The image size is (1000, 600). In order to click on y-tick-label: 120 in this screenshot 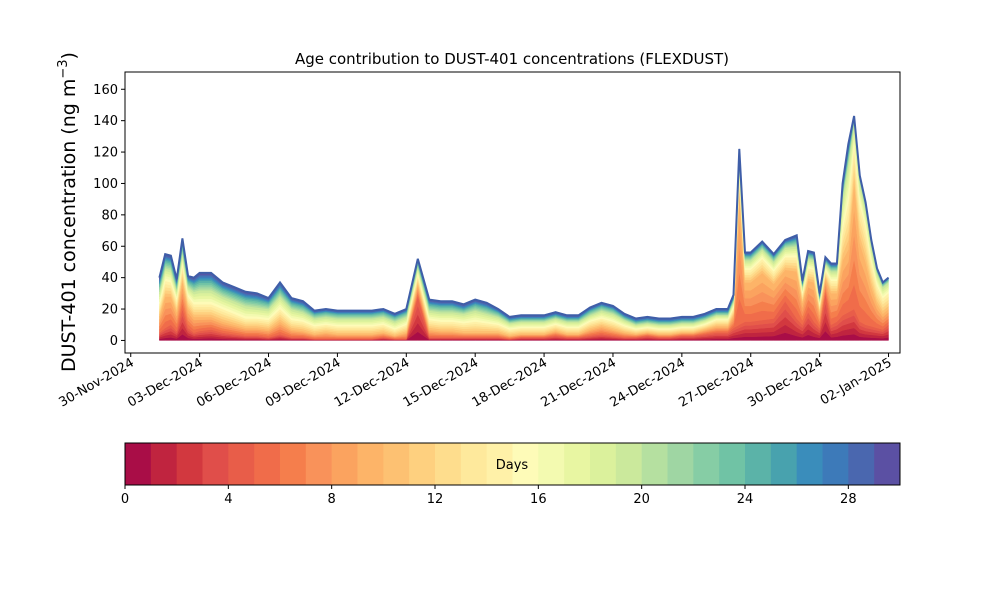, I will do `click(105, 153)`.